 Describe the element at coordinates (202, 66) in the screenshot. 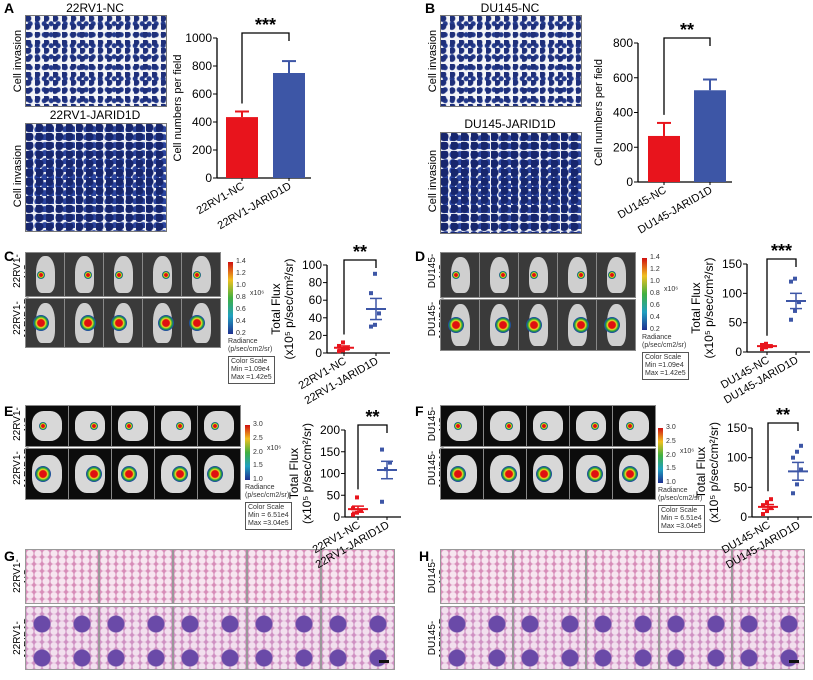

I see `y-tick-label: 800` at that location.